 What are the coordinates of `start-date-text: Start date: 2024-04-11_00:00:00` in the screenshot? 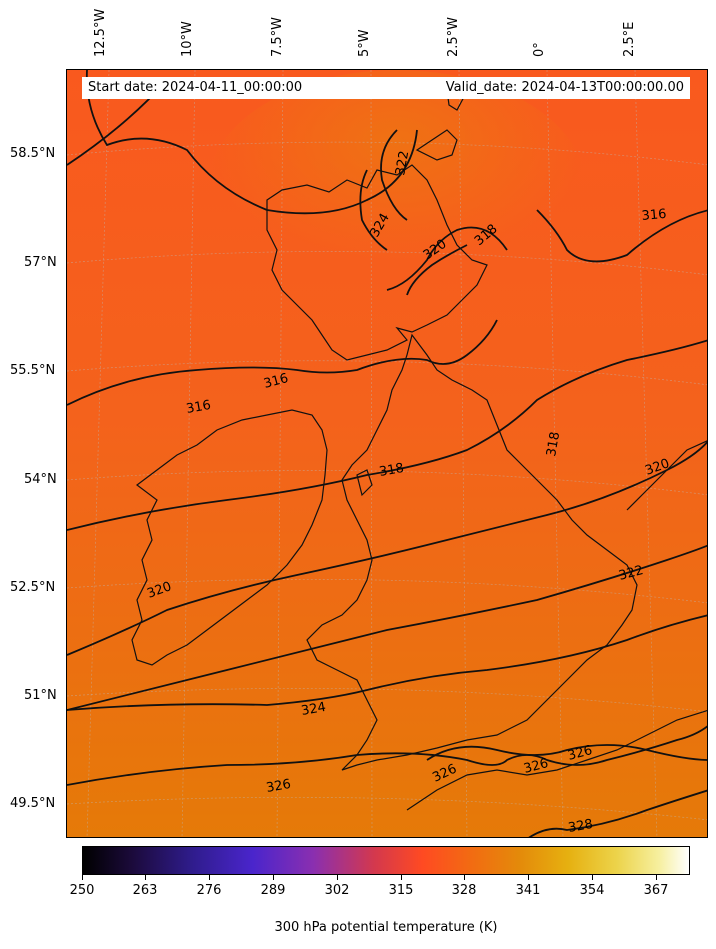 It's located at (195, 87).